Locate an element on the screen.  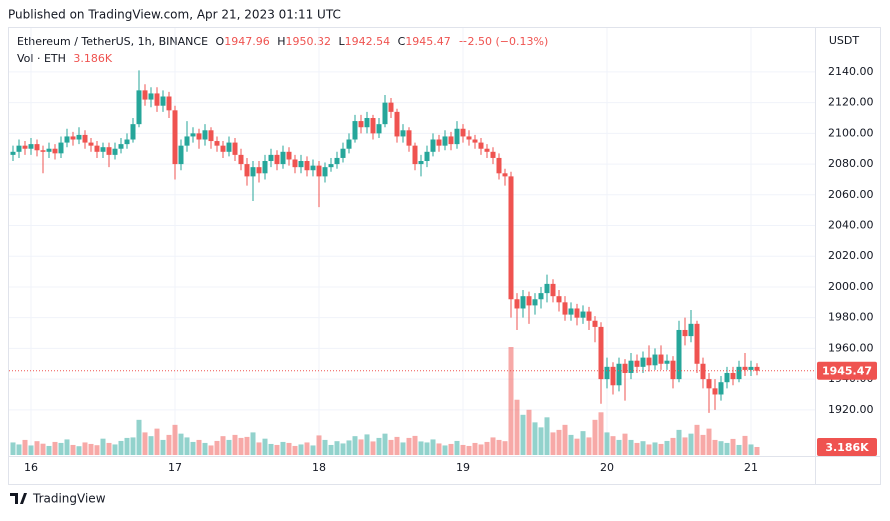
y-tick-label: 2080.00 is located at coordinates (851, 163).